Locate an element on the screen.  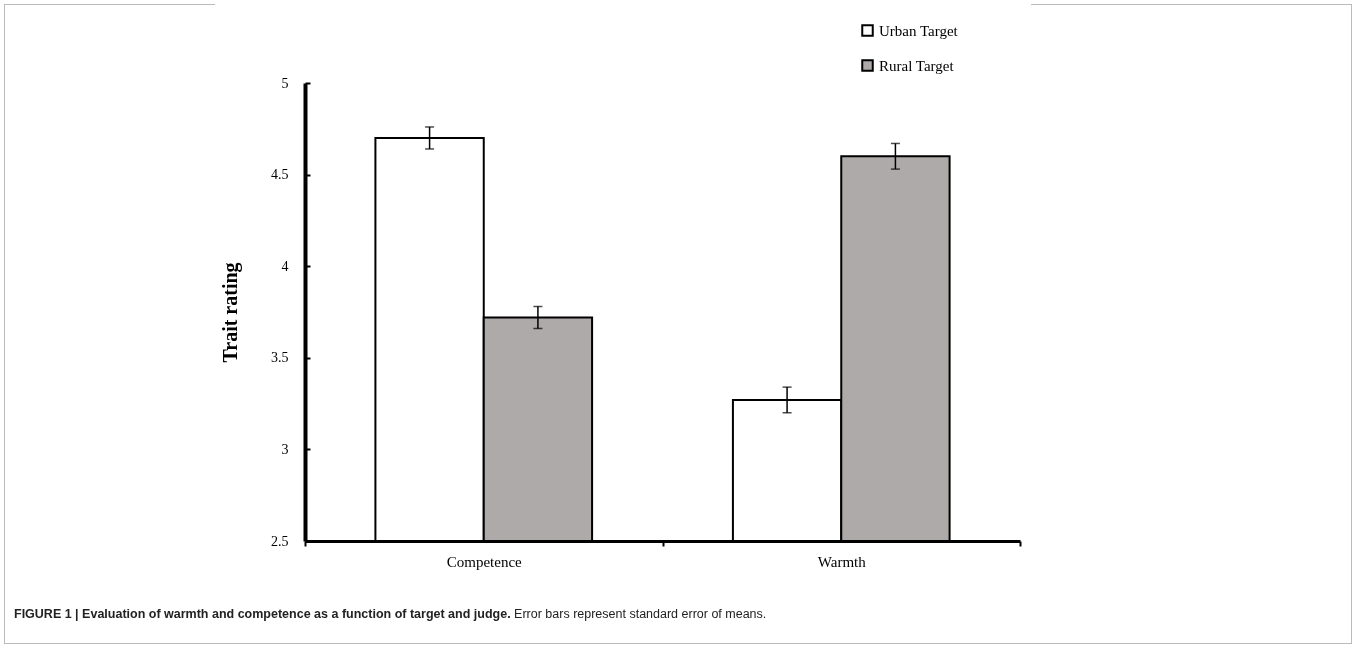
x-tick-label: Warmth is located at coordinates (842, 561).